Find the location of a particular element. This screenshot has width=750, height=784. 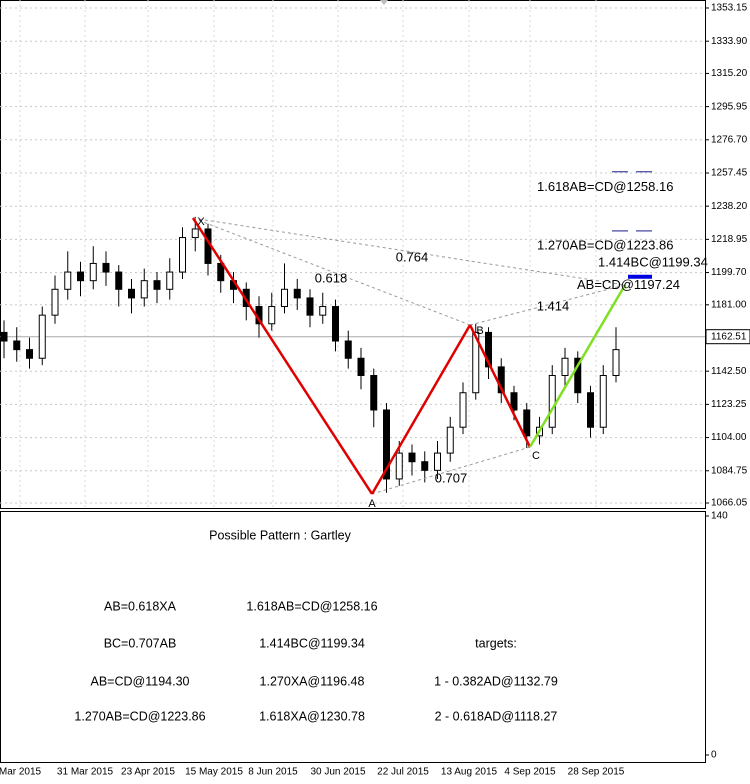

y-tick-label: 0 is located at coordinates (714, 755).